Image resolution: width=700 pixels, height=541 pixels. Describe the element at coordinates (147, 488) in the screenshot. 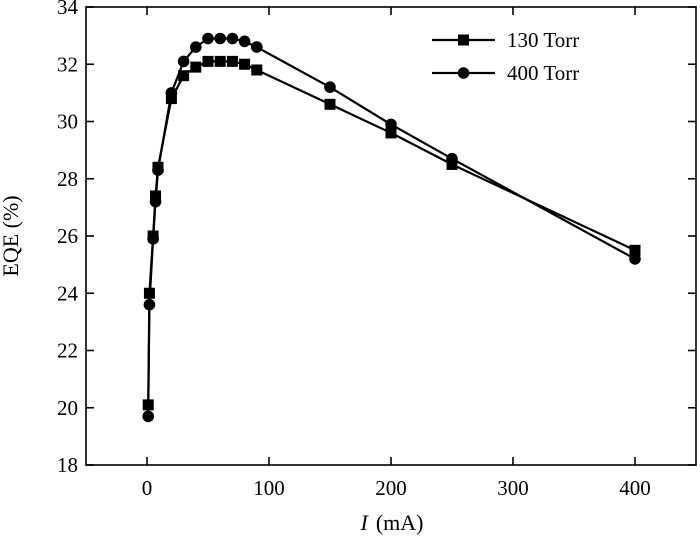

I see `x-tick-label: 0` at that location.